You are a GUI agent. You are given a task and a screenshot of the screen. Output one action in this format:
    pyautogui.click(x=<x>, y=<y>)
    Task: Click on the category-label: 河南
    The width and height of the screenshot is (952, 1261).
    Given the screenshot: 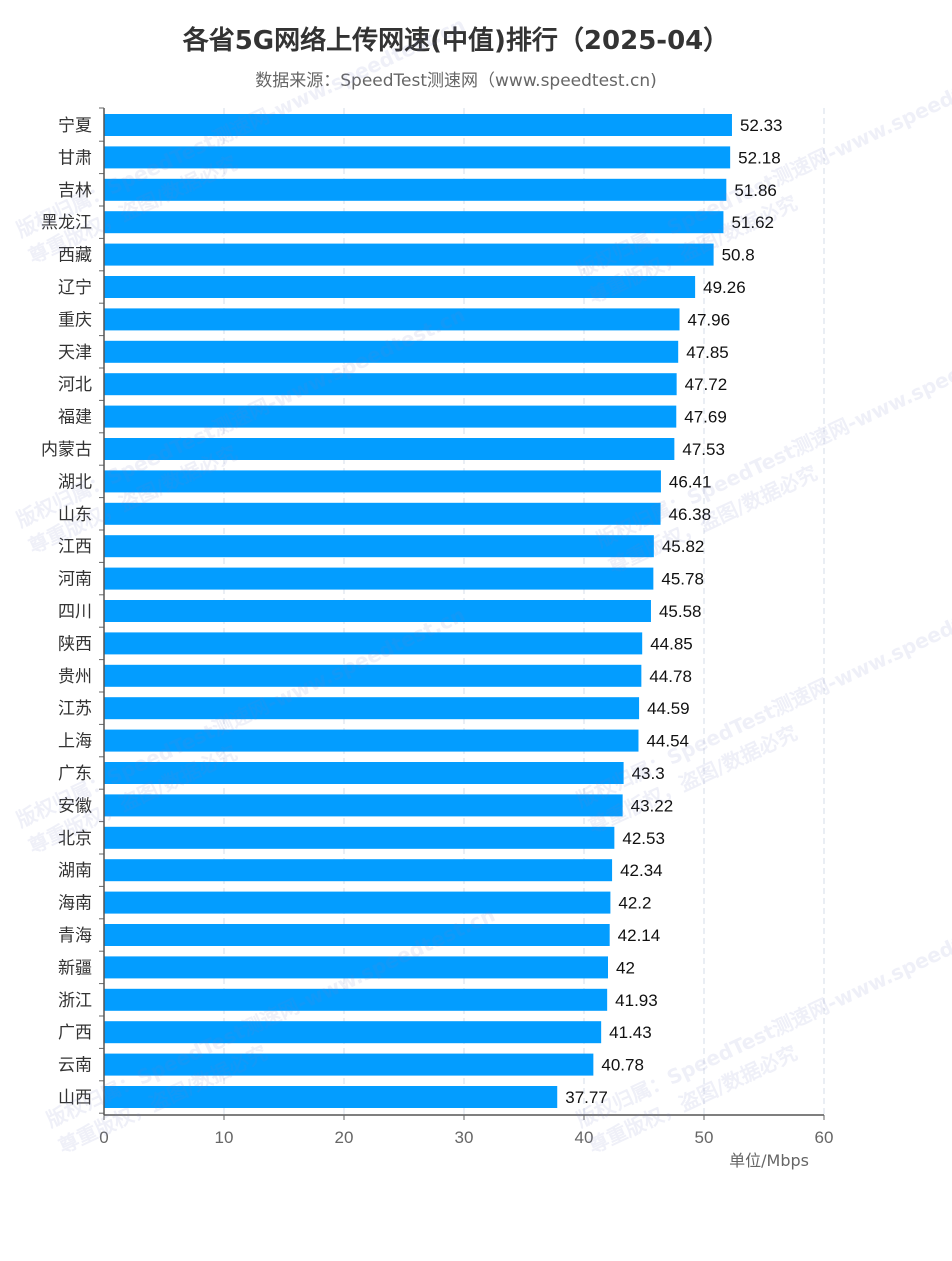 What is the action you would take?
    pyautogui.click(x=75, y=580)
    